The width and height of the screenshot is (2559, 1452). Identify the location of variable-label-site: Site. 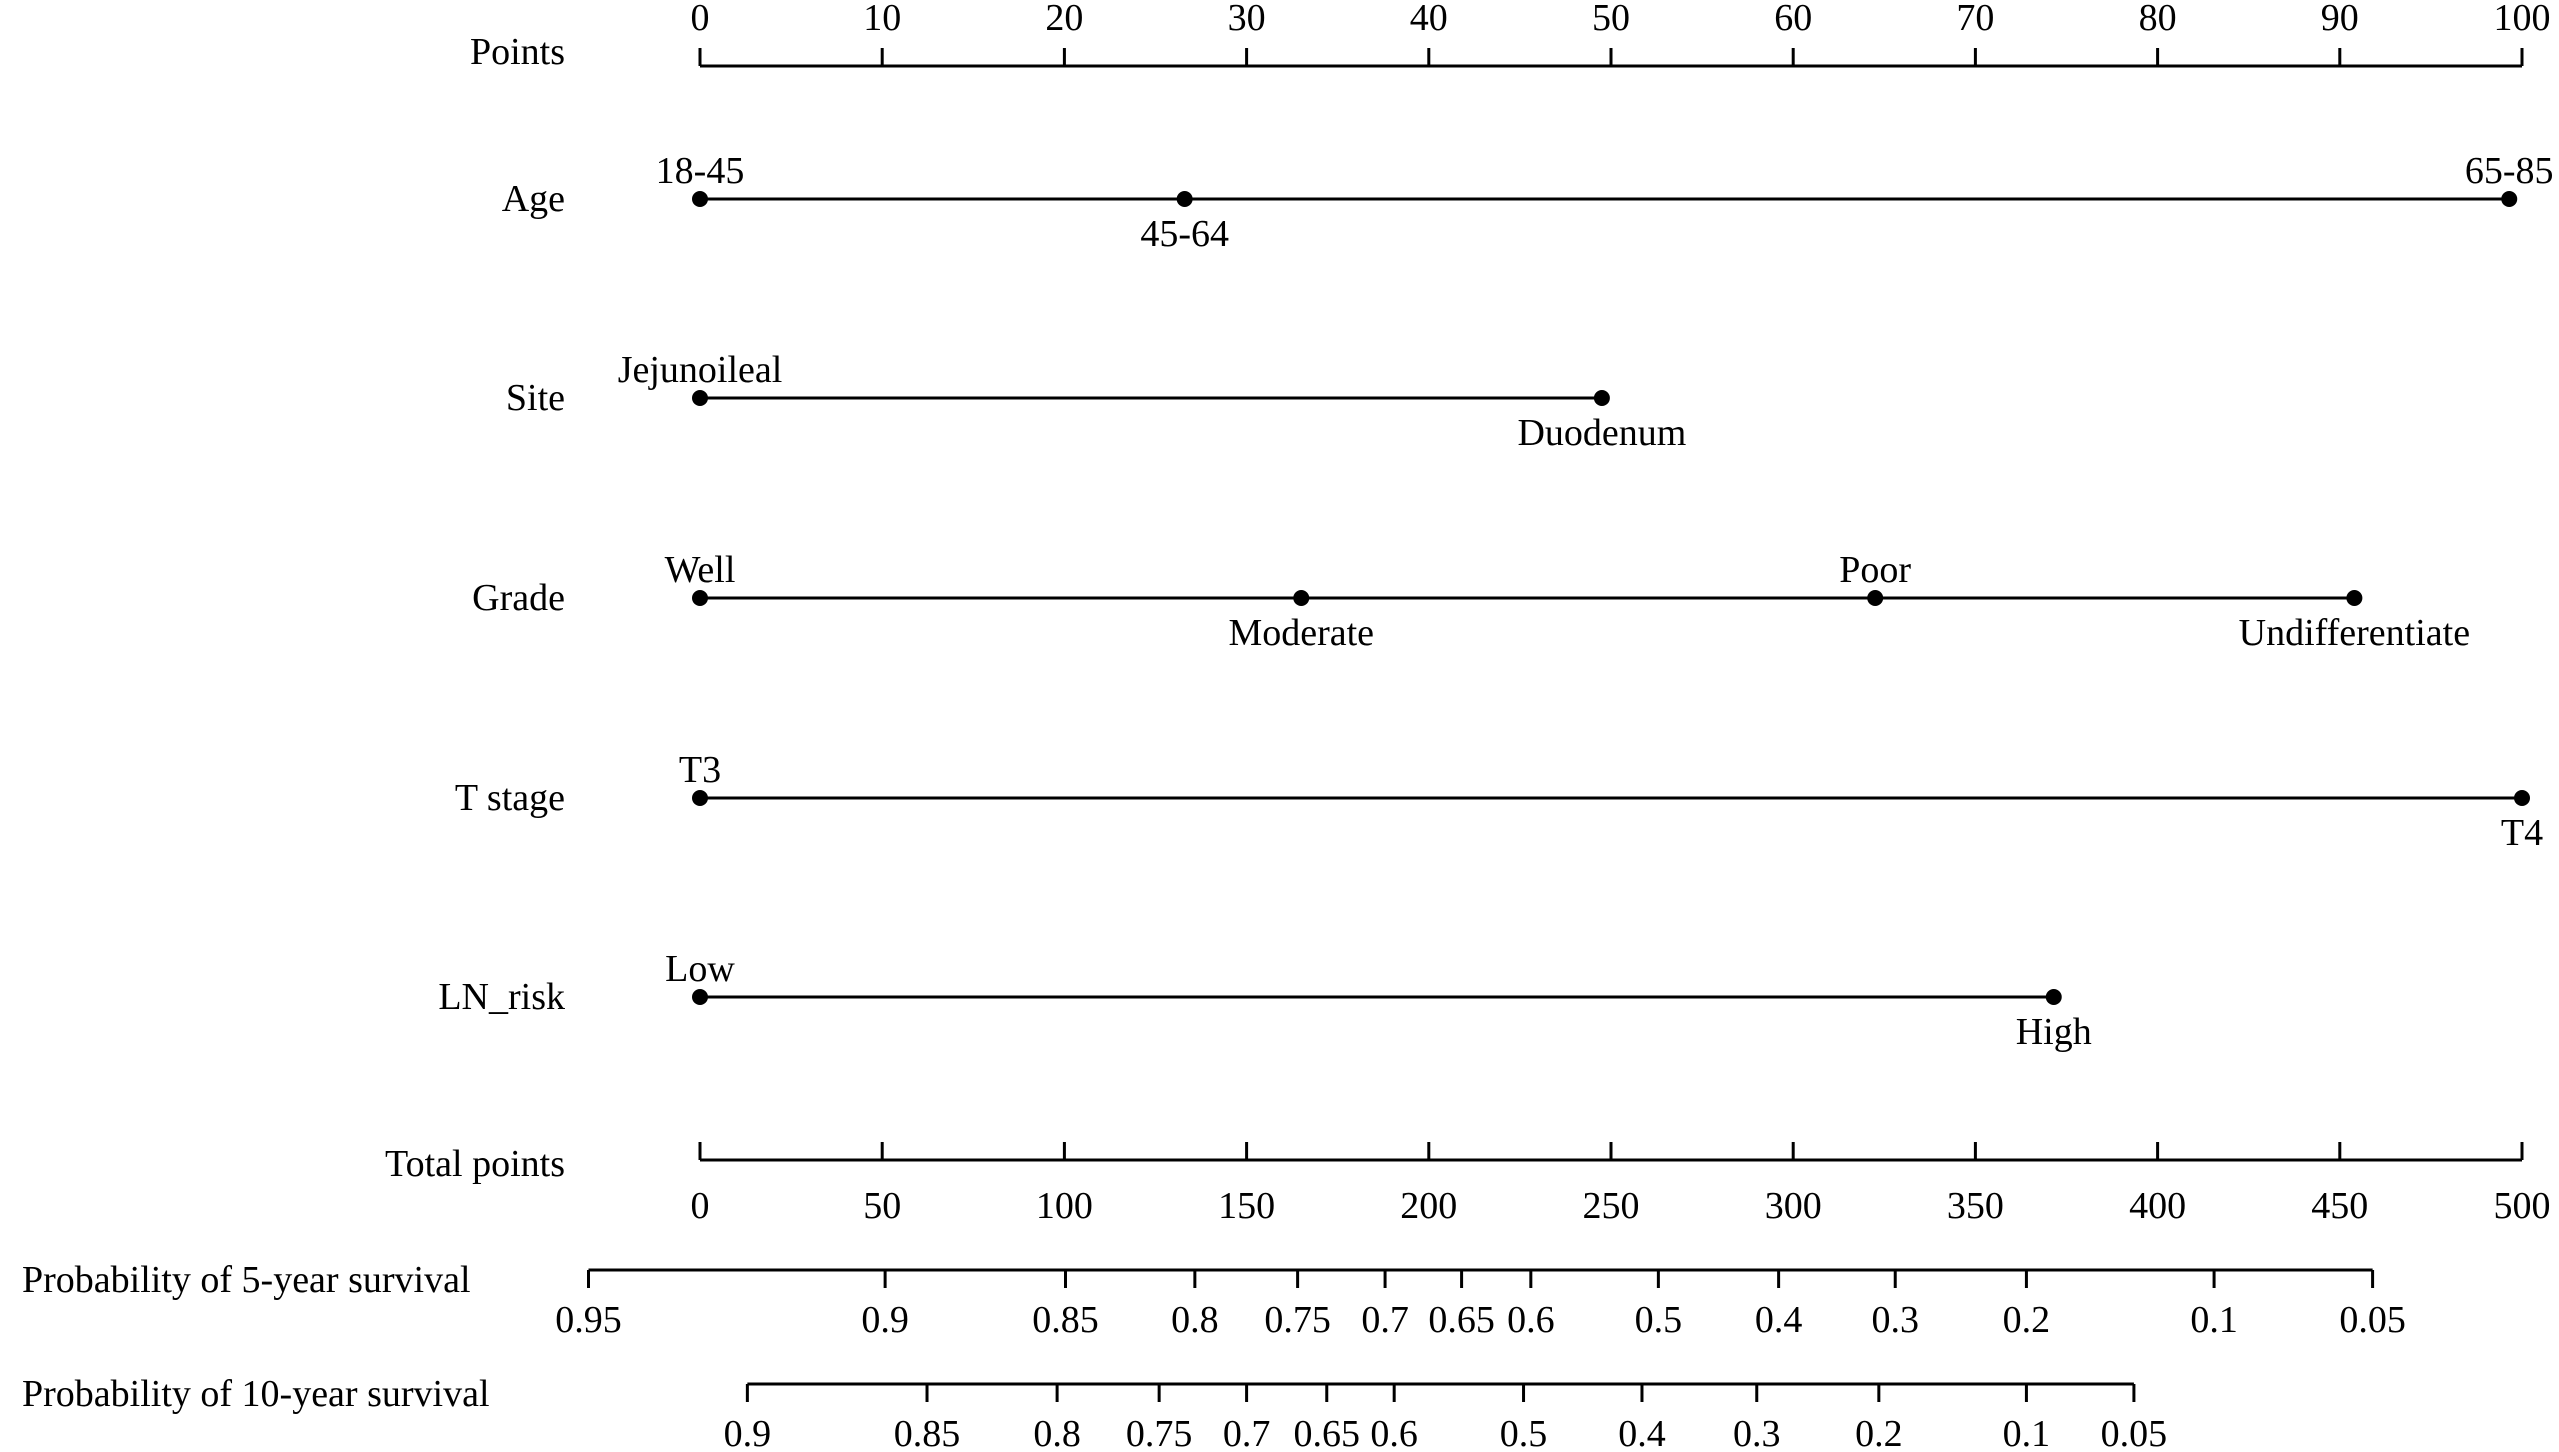
(535, 398).